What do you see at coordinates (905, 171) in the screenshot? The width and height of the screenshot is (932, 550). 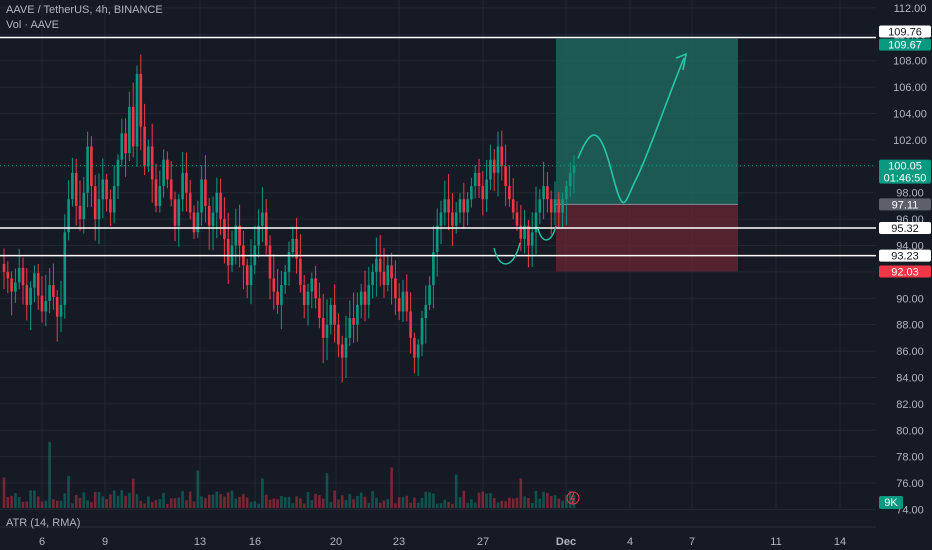 I see `price-tag-bg` at bounding box center [905, 171].